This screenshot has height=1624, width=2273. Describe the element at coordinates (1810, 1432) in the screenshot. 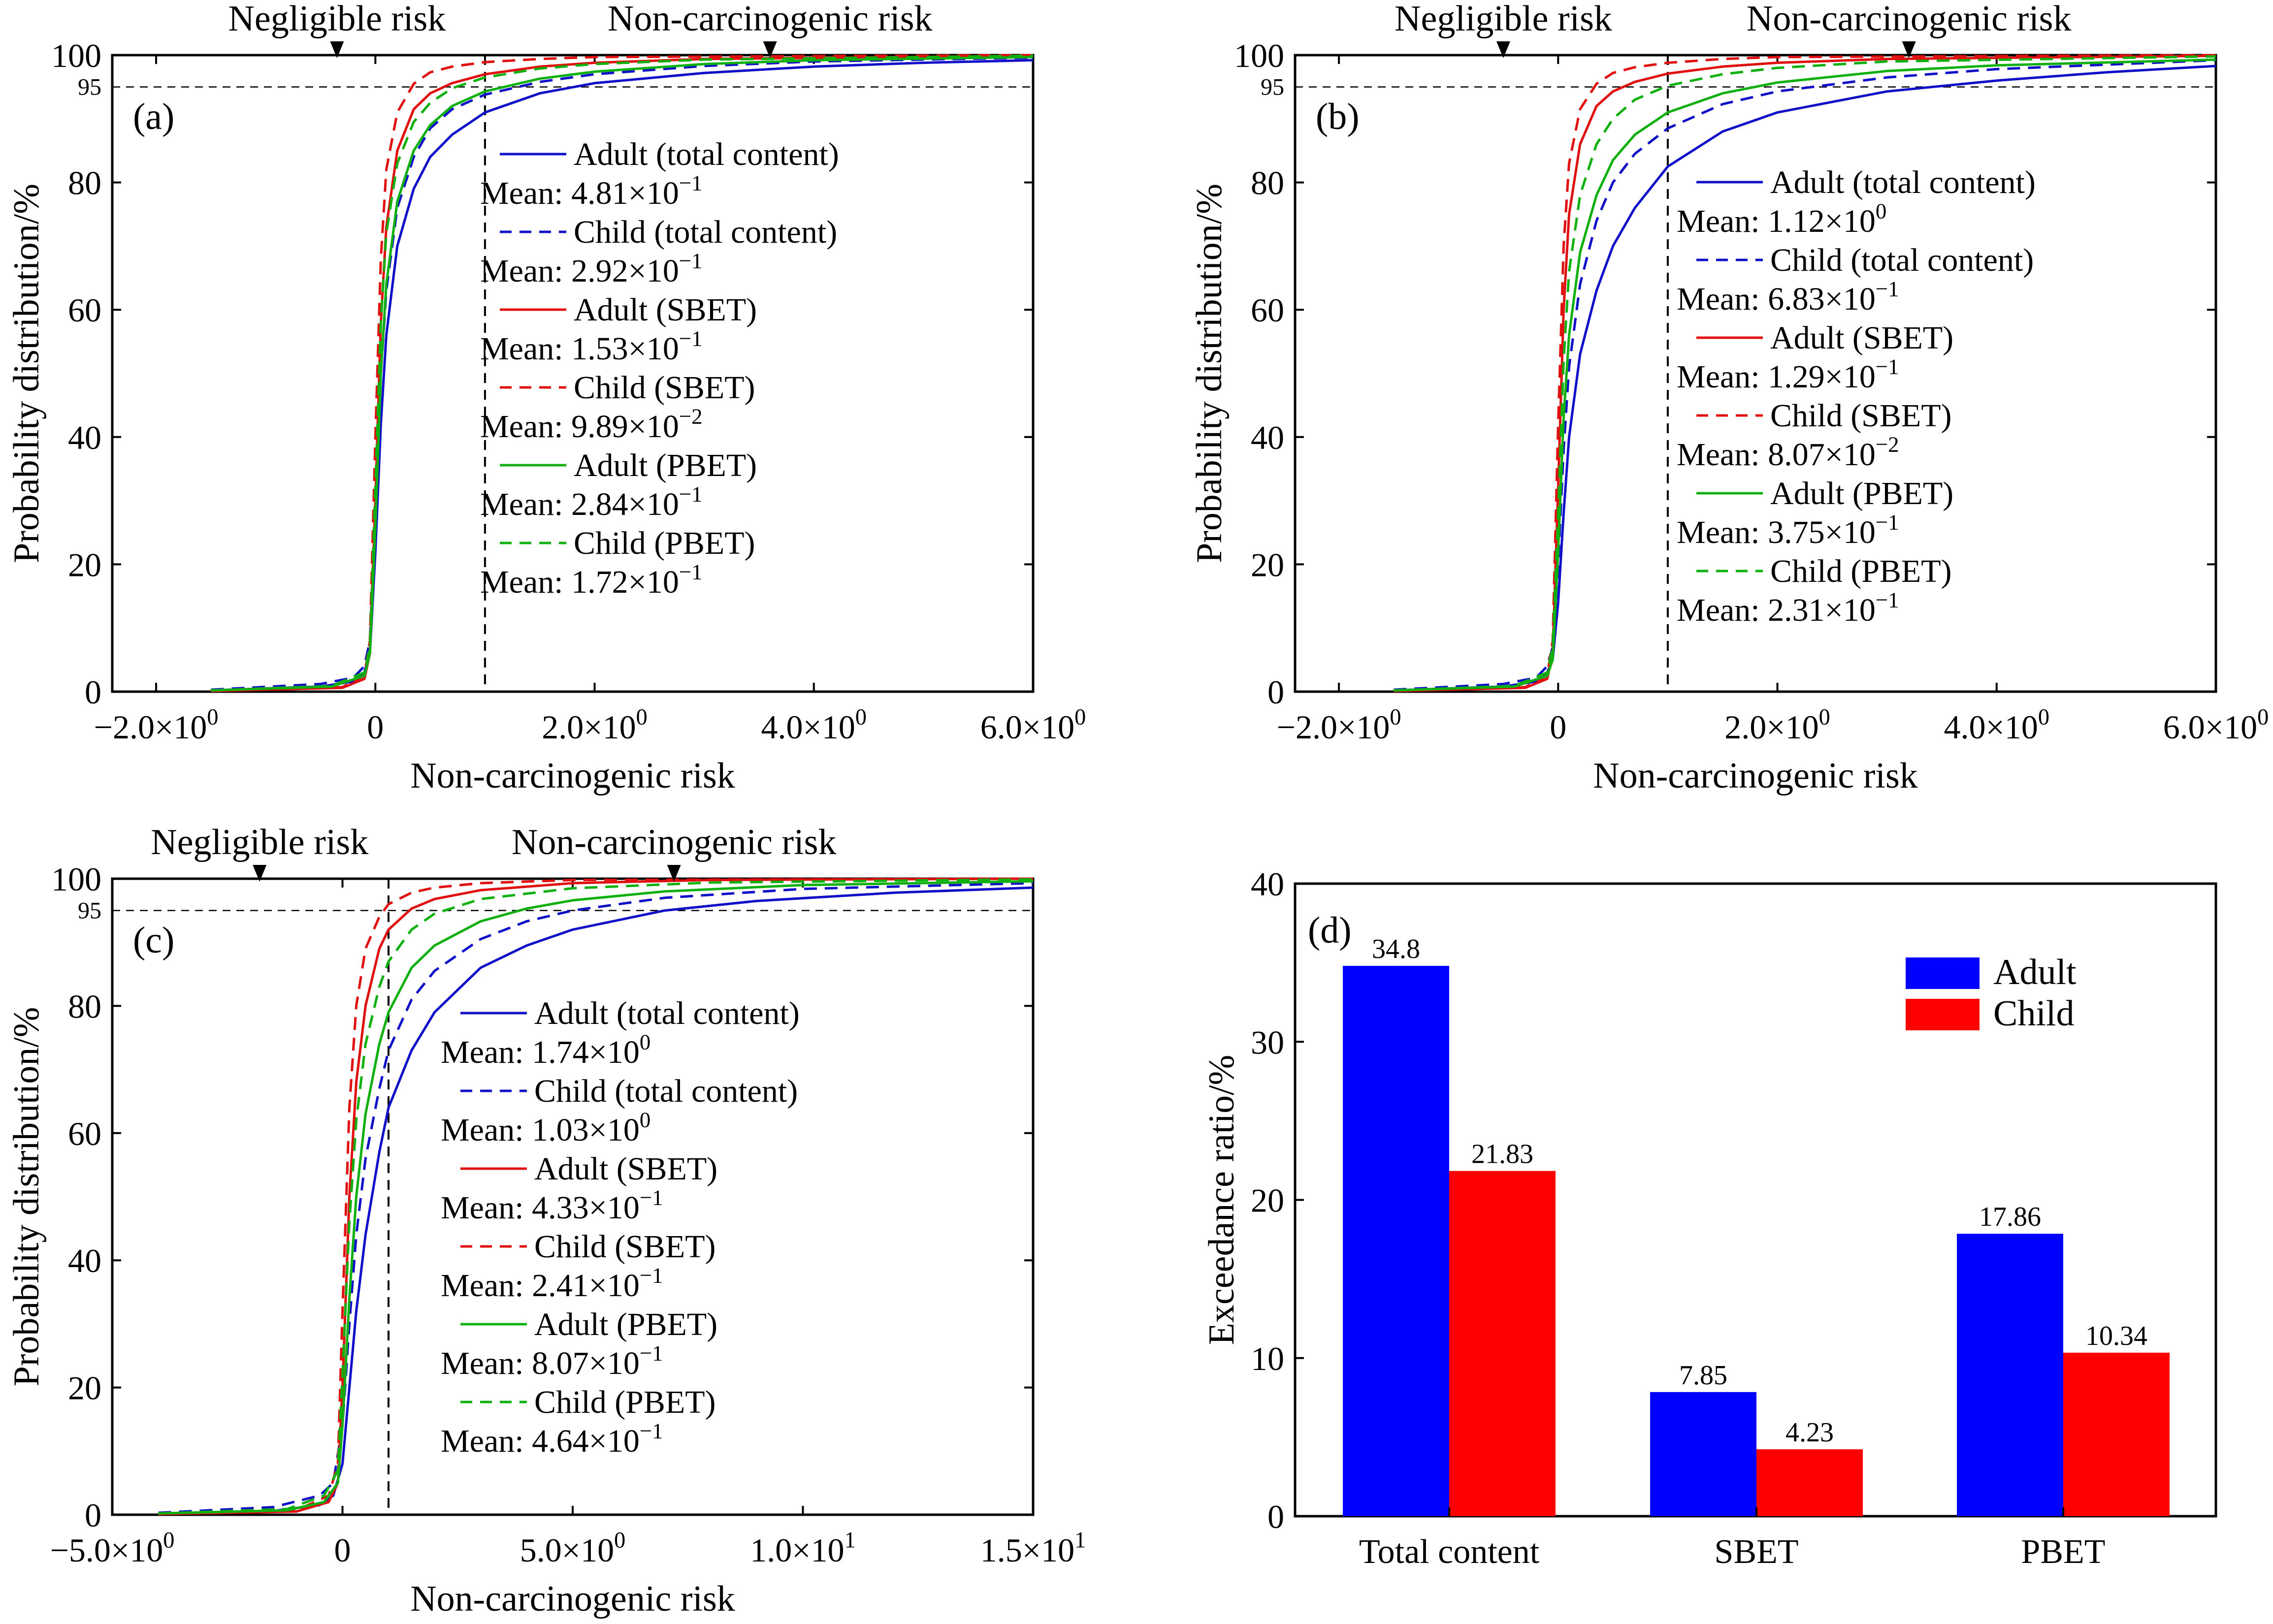

I see `bar-value-label: 4.23` at that location.